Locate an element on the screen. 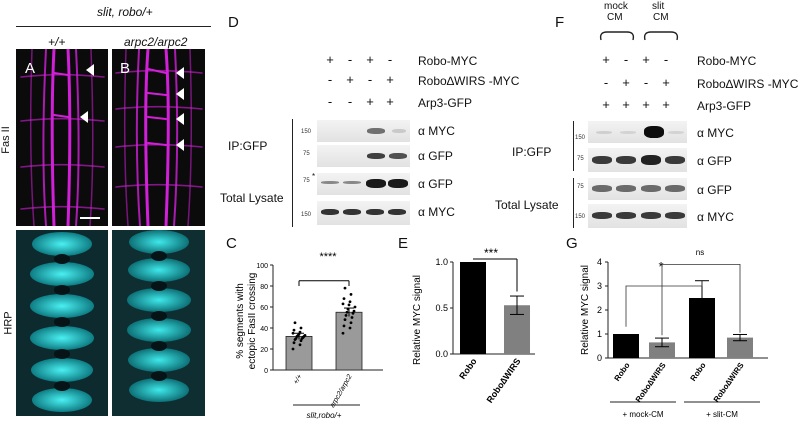 This screenshot has width=799, height=422. panel-d-ip-bracket is located at coordinates (292, 146).